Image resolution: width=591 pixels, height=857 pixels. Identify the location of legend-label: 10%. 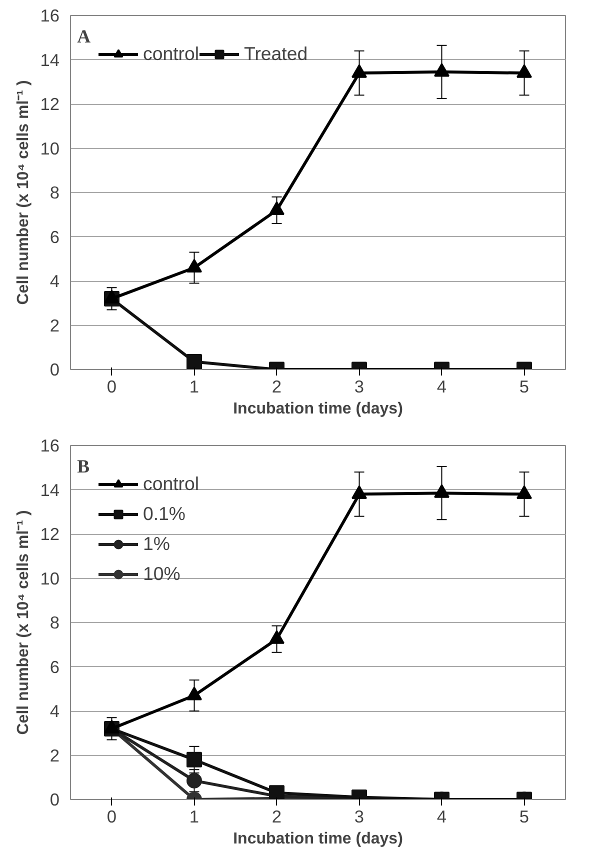
(161, 574).